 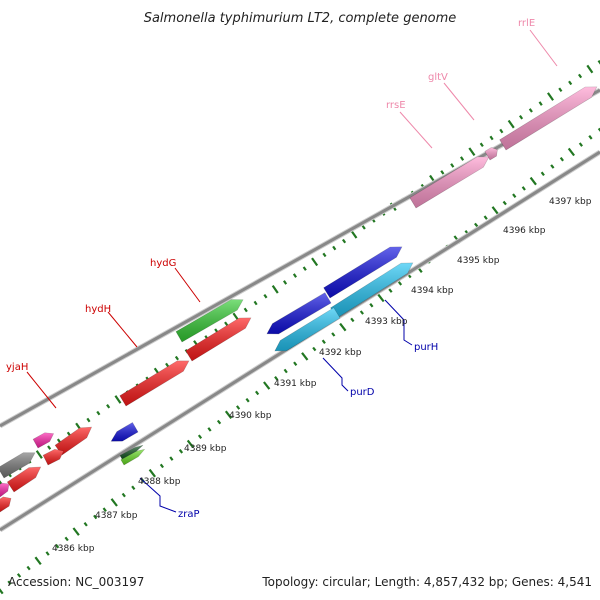 What do you see at coordinates (386, 322) in the screenshot?
I see `kbp-label: 4393 kbp` at bounding box center [386, 322].